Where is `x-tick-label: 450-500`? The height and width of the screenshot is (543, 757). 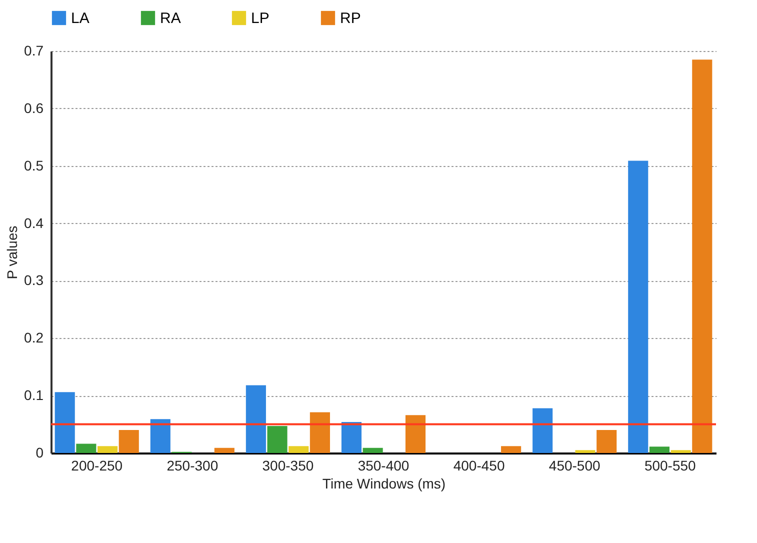
x-tick-label: 450-500 is located at coordinates (574, 466).